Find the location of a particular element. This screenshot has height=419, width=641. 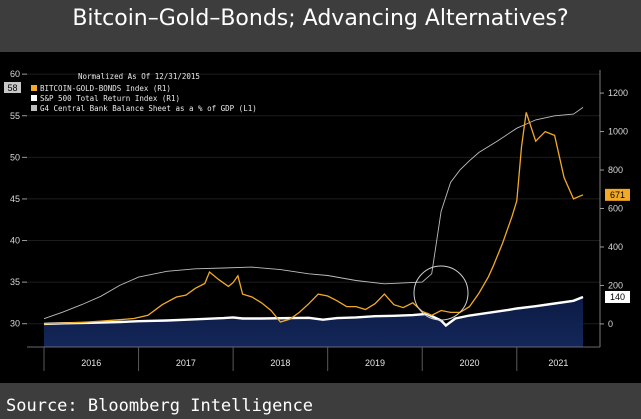

legend-label-sp500: S&P 500 Total Return Index (R1) is located at coordinates (110, 98).